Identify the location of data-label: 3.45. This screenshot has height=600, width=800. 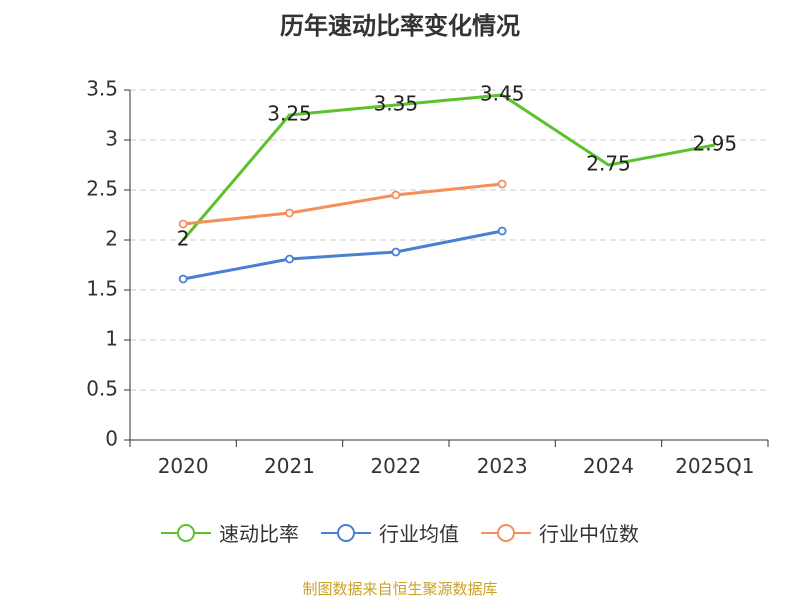
(502, 94).